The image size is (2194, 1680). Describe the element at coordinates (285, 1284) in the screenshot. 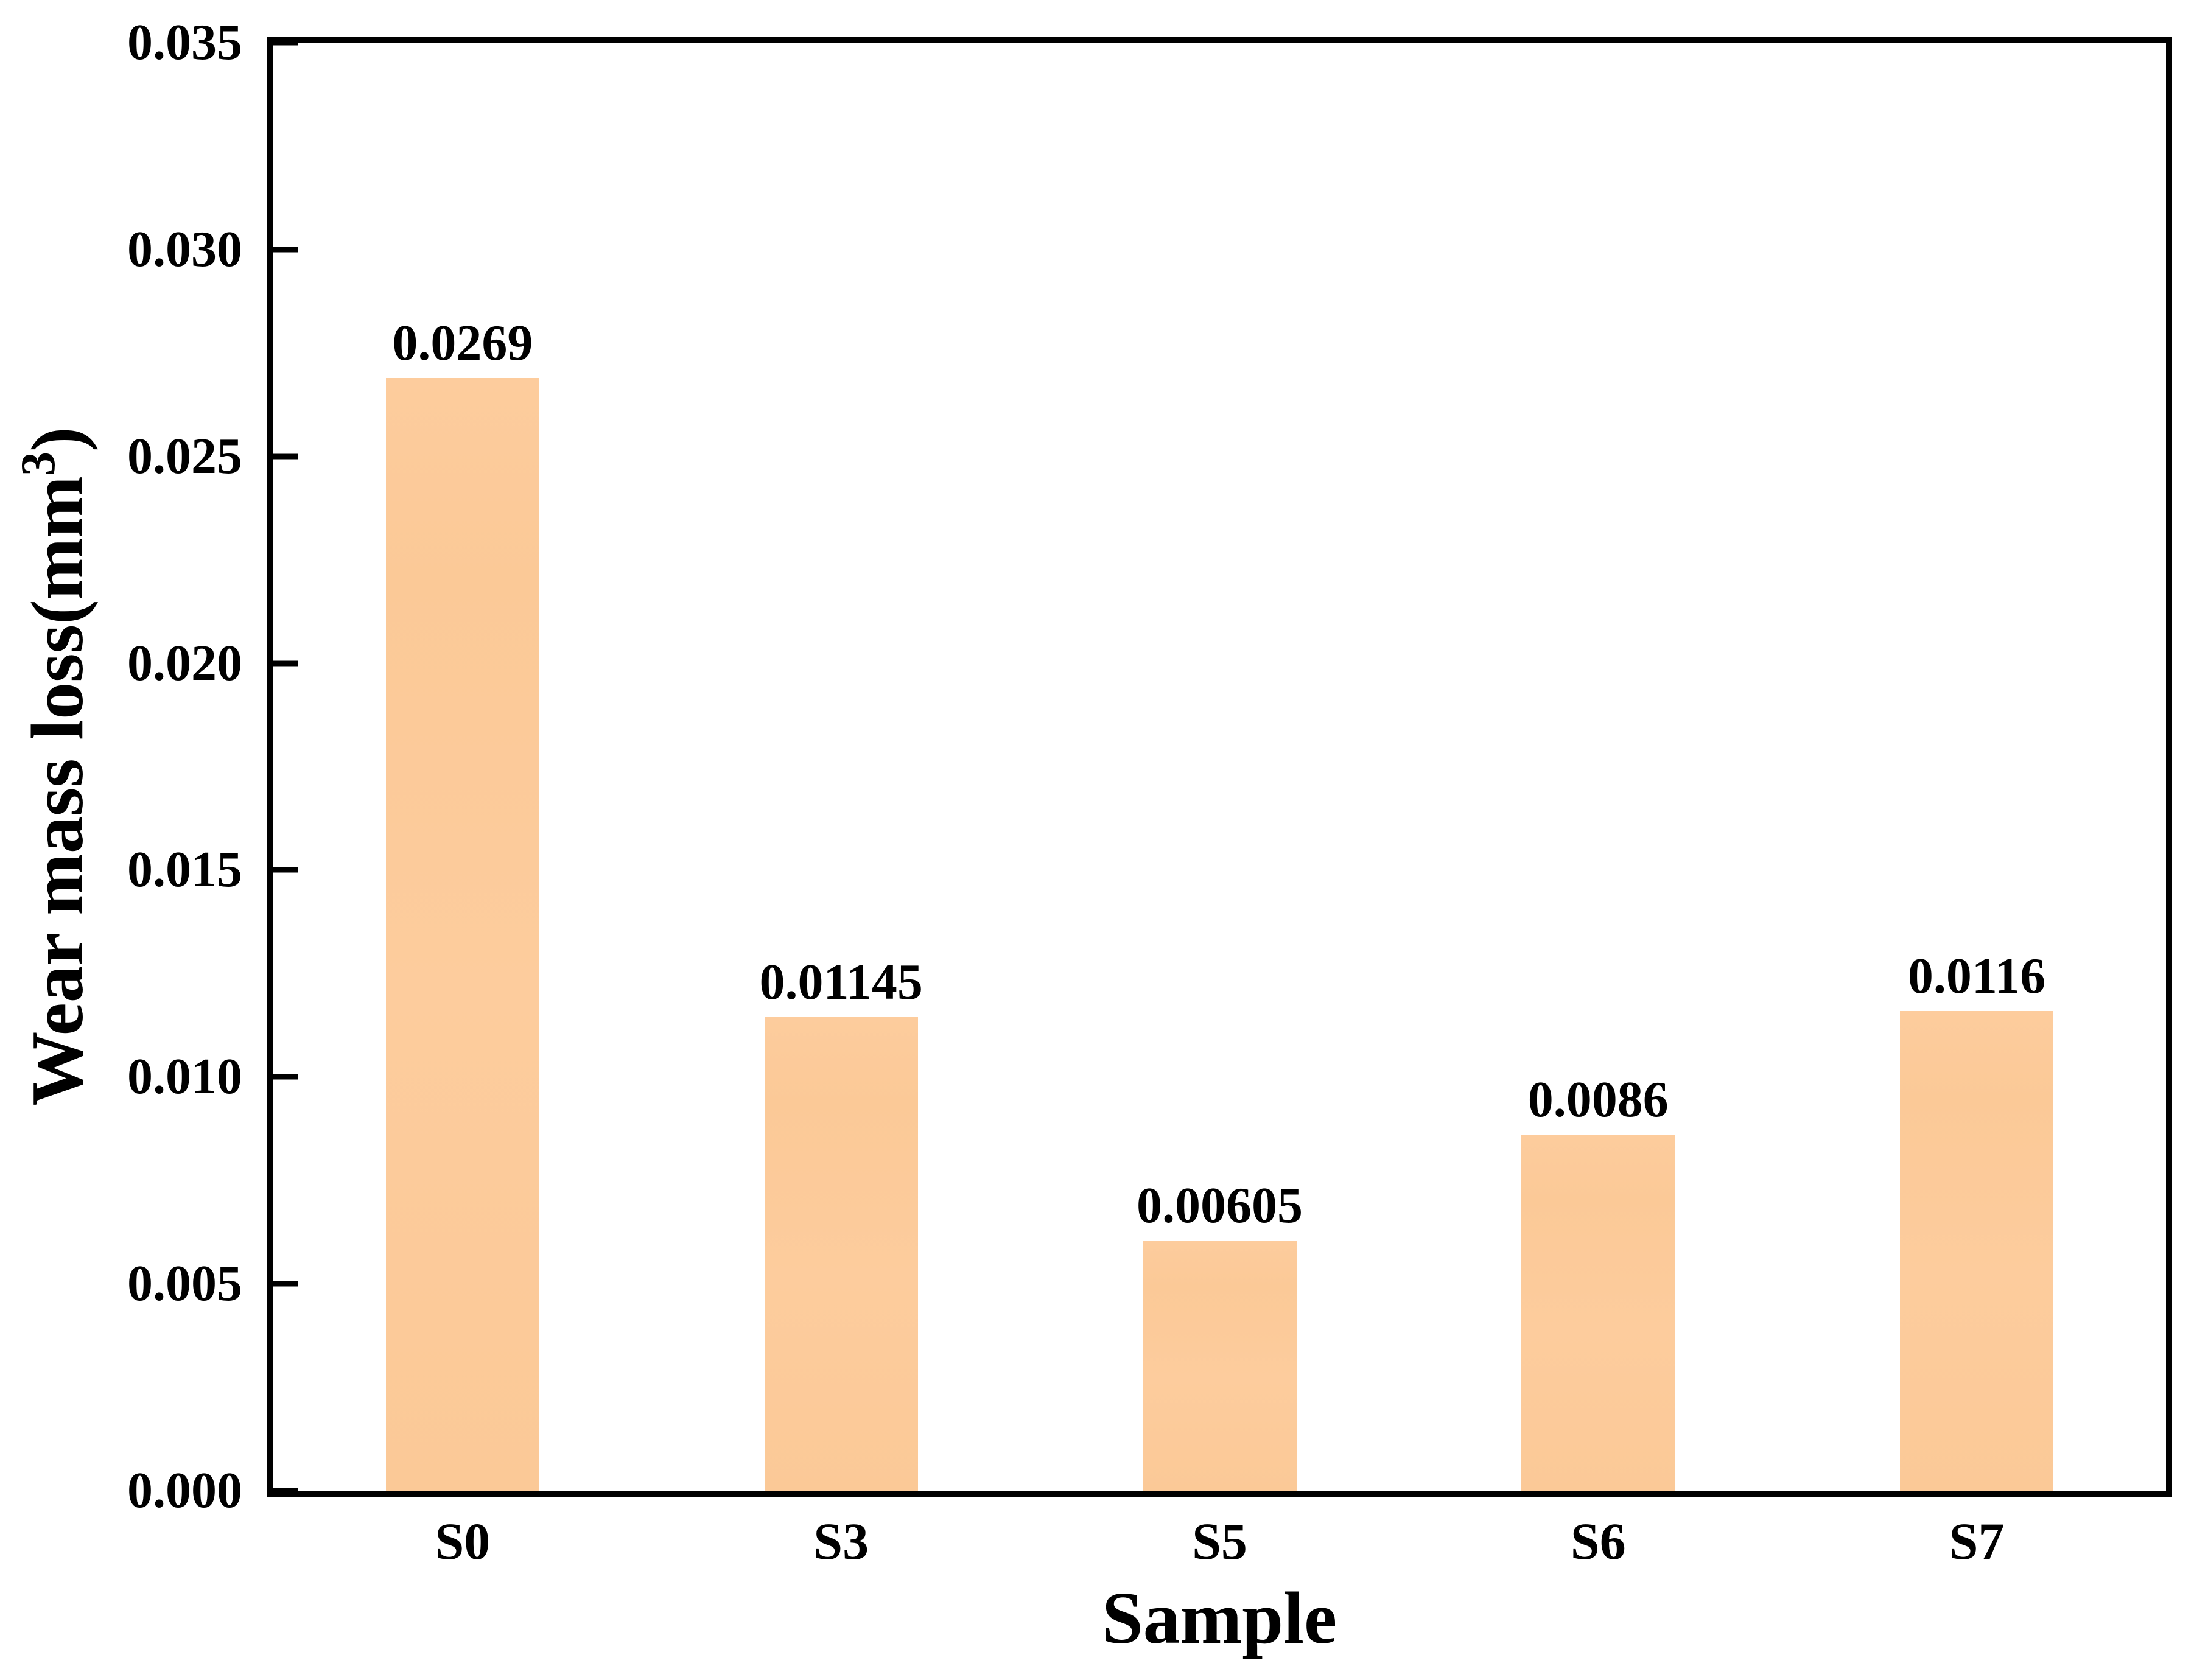

I see `y-tick-mark-0.005` at that location.